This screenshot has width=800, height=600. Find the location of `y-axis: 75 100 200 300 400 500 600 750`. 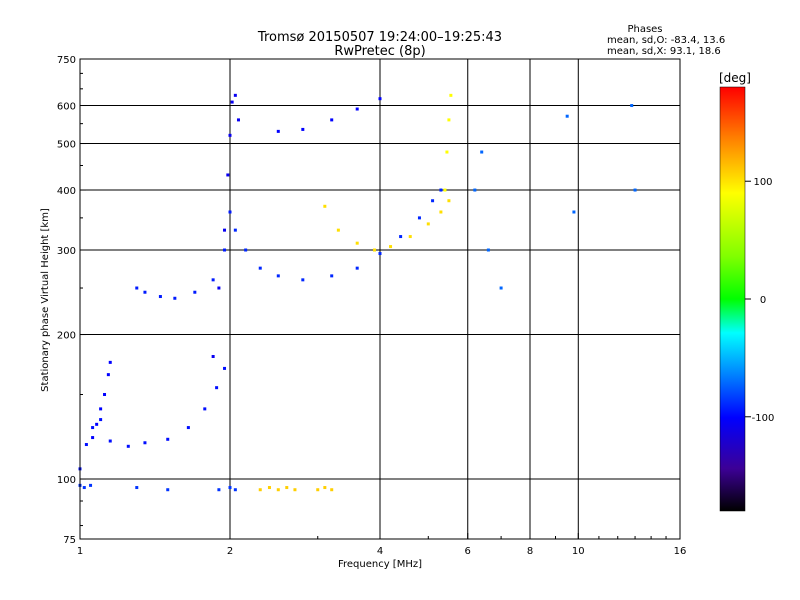

y-axis: 75 100 200 300 400 500 600 750 is located at coordinates (71, 300).